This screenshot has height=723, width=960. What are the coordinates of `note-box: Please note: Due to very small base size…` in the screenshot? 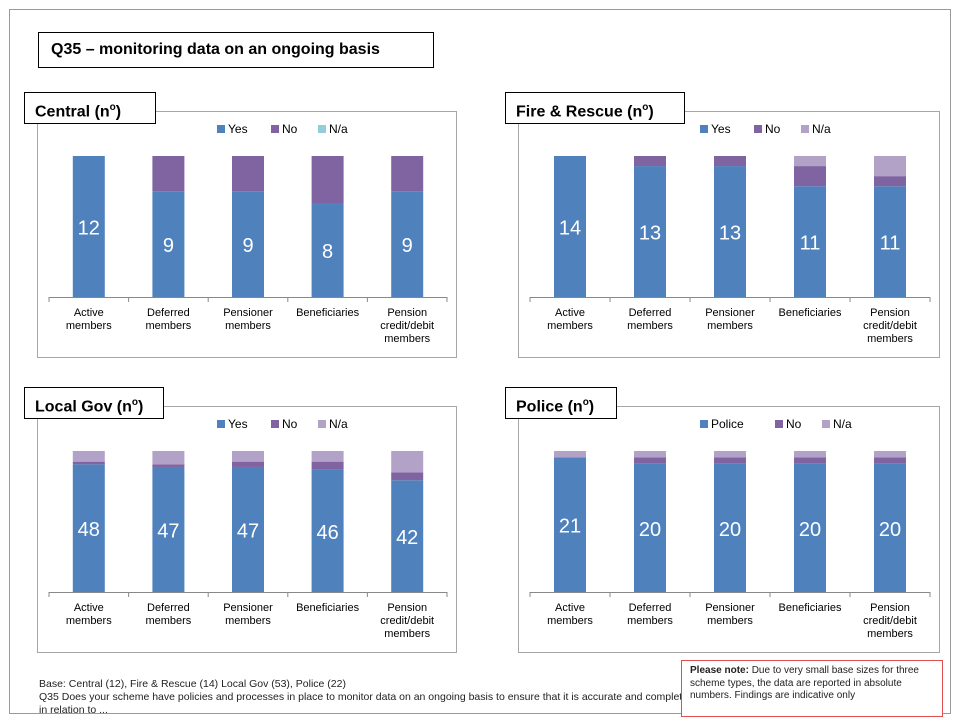 It's located at (812, 688).